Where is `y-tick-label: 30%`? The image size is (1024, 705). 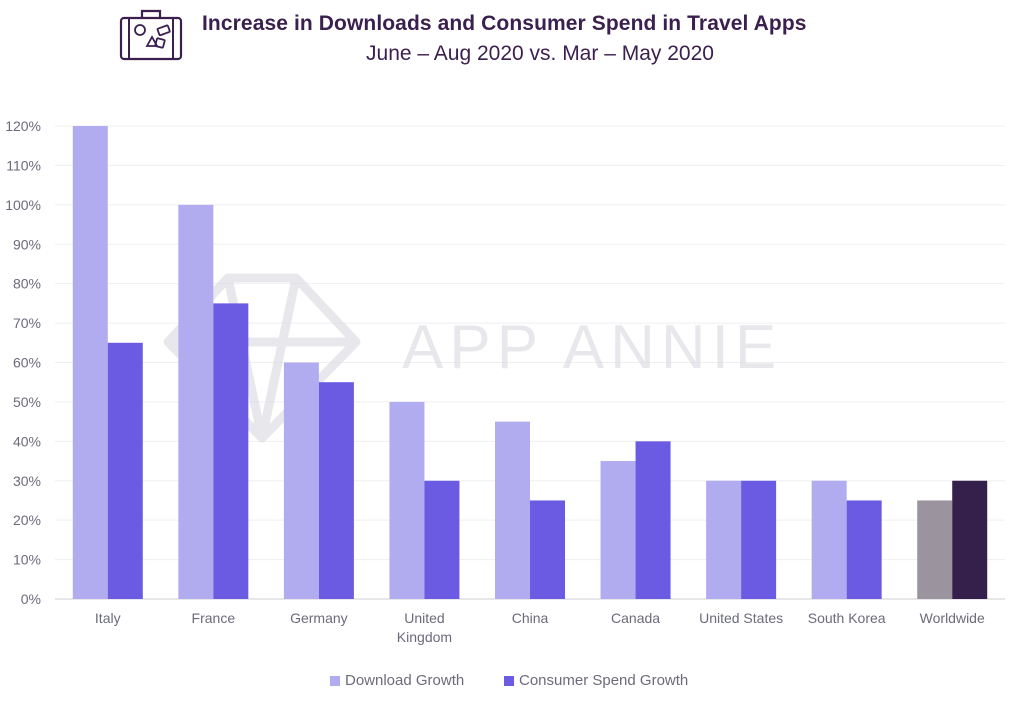 y-tick-label: 30% is located at coordinates (27, 481).